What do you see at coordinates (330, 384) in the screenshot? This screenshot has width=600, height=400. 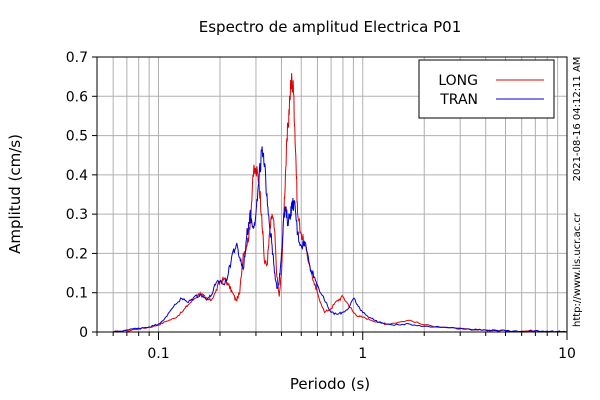 I see `x-axis-label: Periodo (s)` at bounding box center [330, 384].